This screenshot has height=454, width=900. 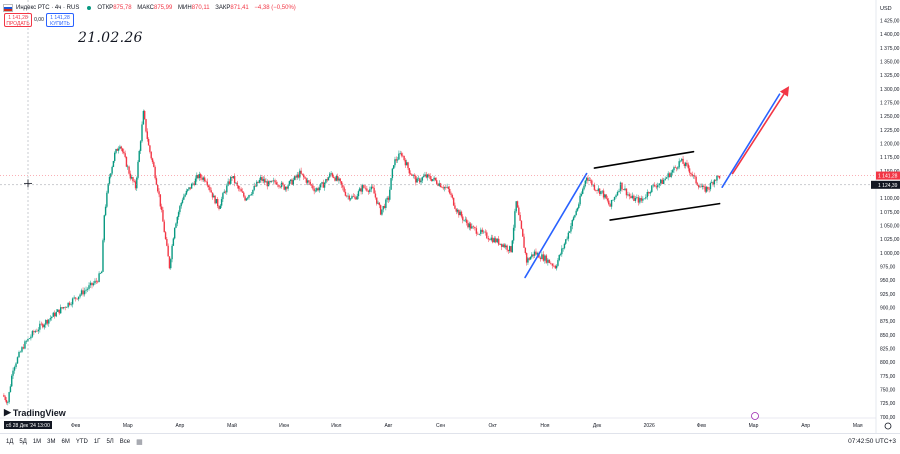 I want to click on timeframe-1y-button: 1Г, so click(x=97, y=442).